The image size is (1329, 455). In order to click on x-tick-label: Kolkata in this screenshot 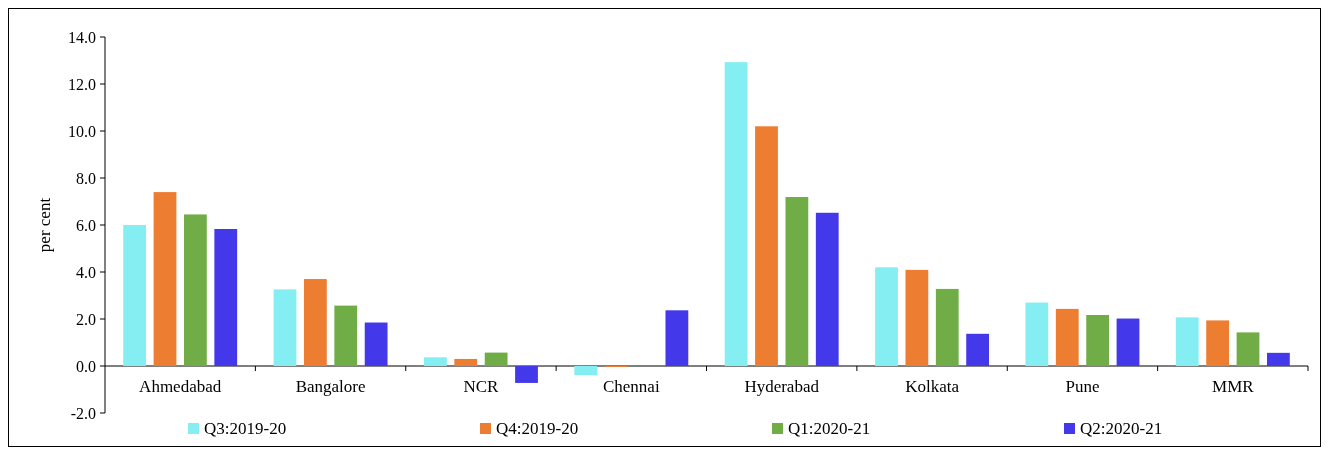, I will do `click(932, 386)`.